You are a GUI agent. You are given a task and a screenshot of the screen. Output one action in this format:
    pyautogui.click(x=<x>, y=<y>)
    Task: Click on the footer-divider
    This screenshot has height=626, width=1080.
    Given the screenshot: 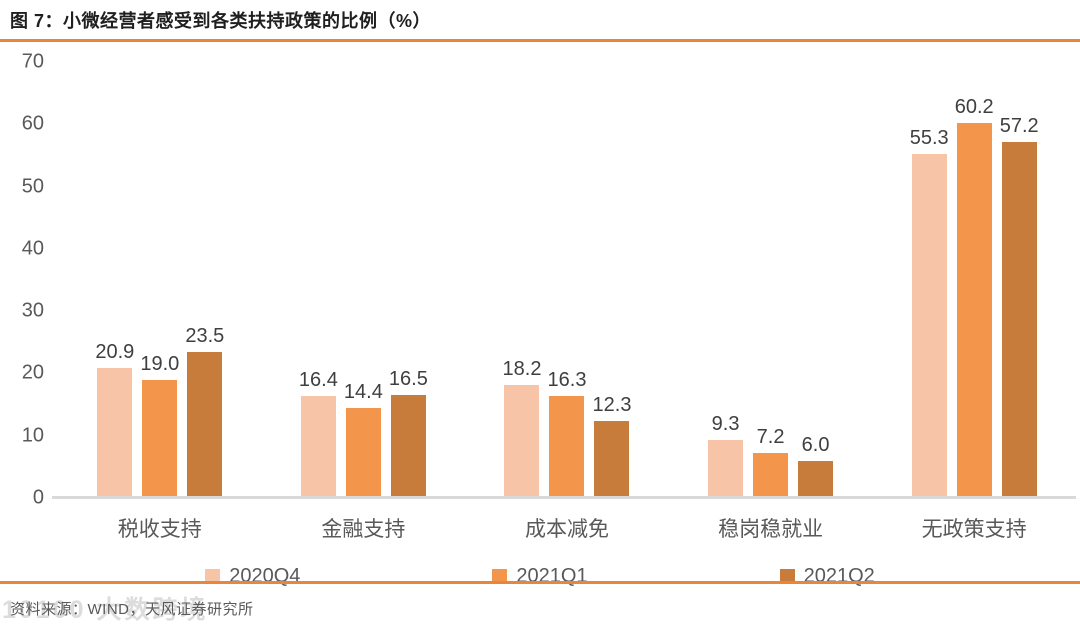 What is the action you would take?
    pyautogui.click(x=540, y=582)
    